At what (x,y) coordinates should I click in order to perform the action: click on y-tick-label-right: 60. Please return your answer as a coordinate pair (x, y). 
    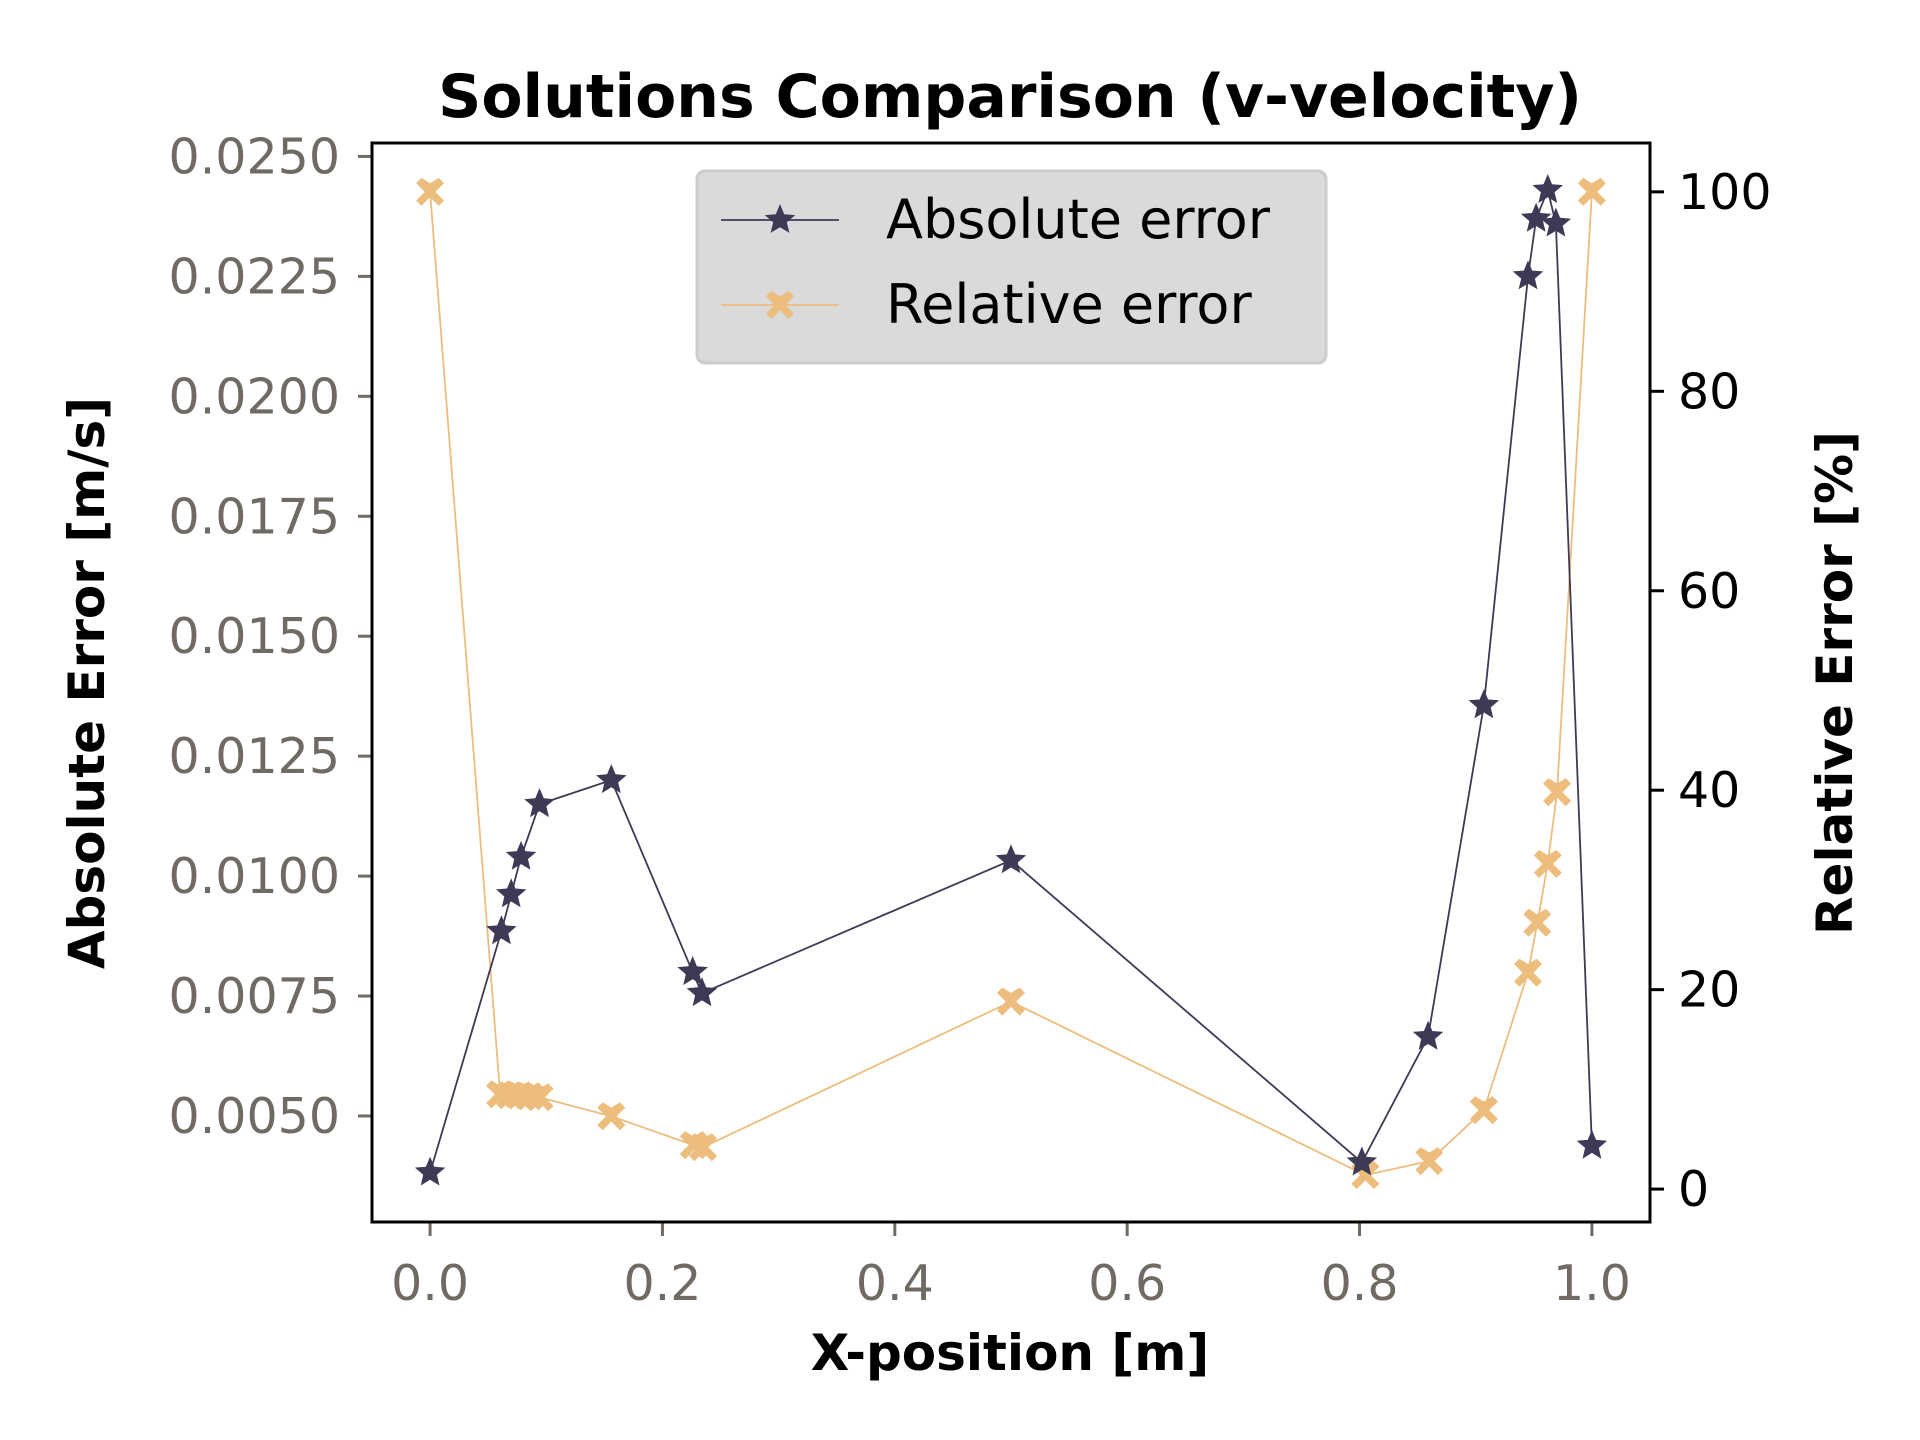
    Looking at the image, I should click on (1709, 591).